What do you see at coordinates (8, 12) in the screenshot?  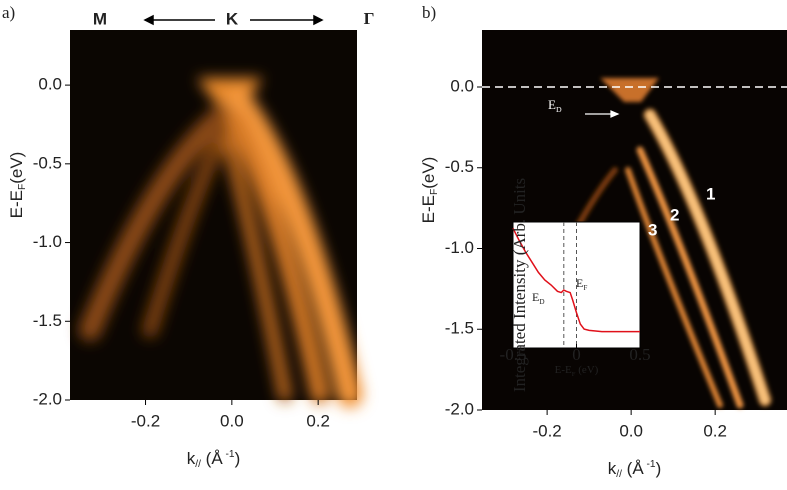 I see `panel-label: a)` at bounding box center [8, 12].